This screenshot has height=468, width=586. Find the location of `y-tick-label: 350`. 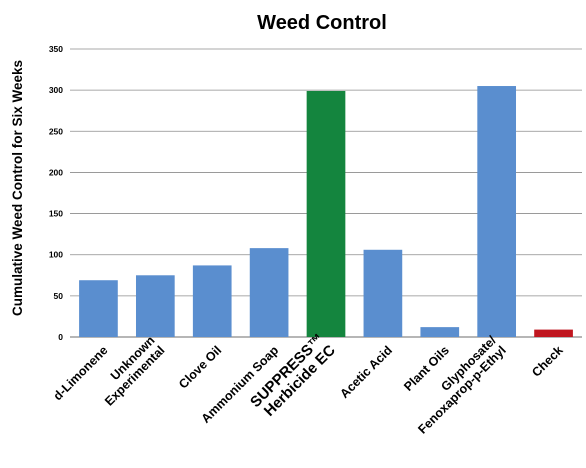

y-tick-label: 350 is located at coordinates (56, 49).